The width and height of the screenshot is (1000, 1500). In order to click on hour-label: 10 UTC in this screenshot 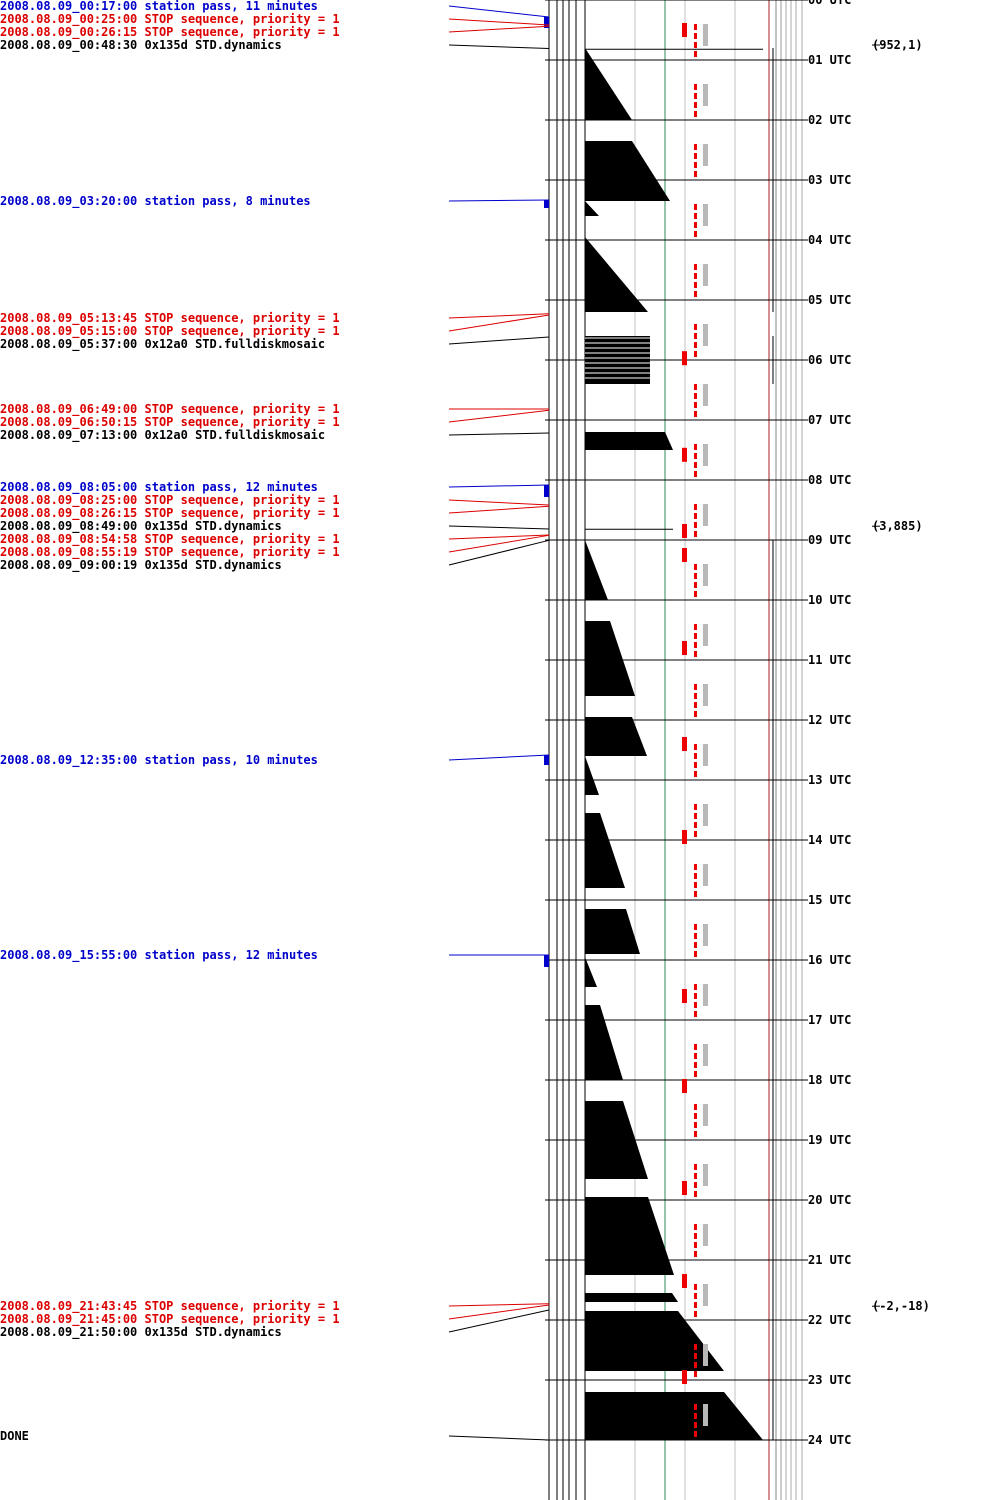, I will do `click(830, 600)`.